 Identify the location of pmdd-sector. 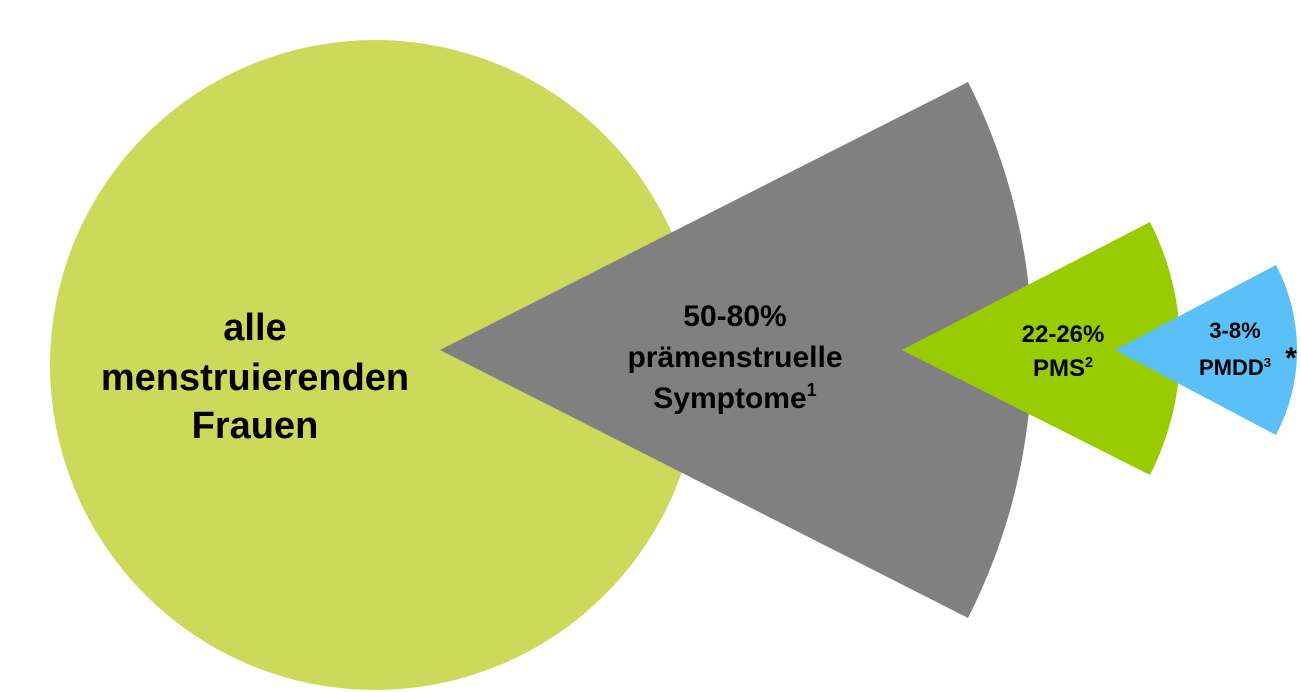
(1206, 350).